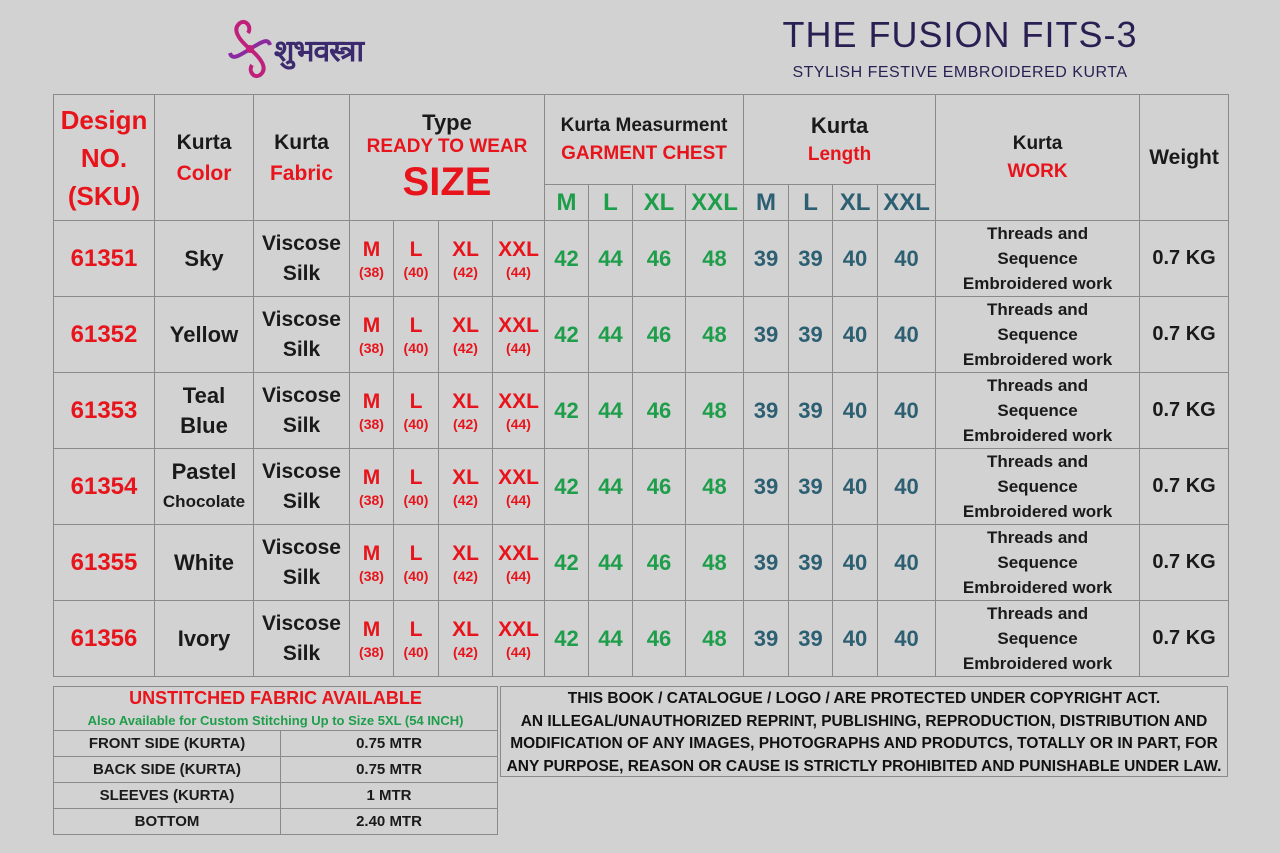 Image resolution: width=1280 pixels, height=853 pixels. Describe the element at coordinates (204, 334) in the screenshot. I see `color-cell: Yellow` at that location.